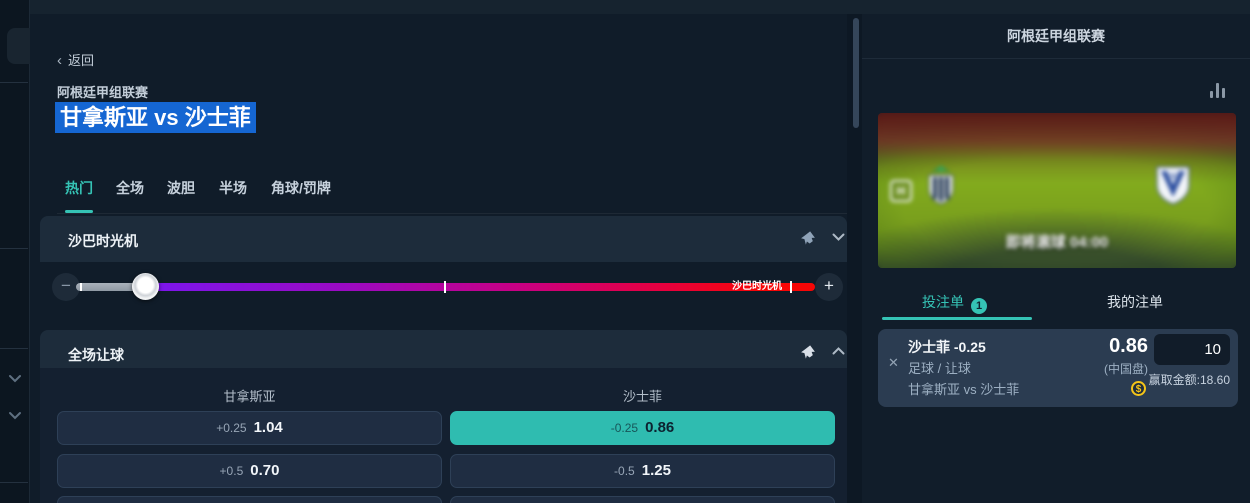 This screenshot has height=503, width=1250. What do you see at coordinates (249, 396) in the screenshot?
I see `column-header-home: 甘拿斯亚` at bounding box center [249, 396].